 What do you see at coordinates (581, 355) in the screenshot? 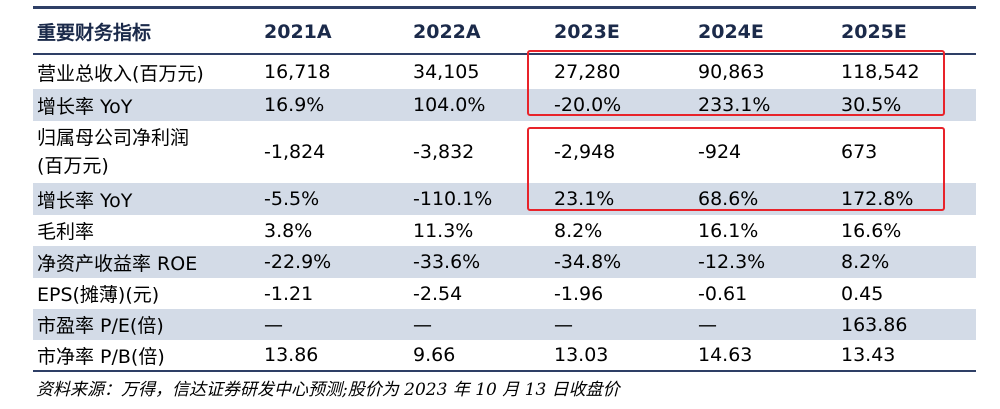
I see `cell-2023e: 13.03` at bounding box center [581, 355].